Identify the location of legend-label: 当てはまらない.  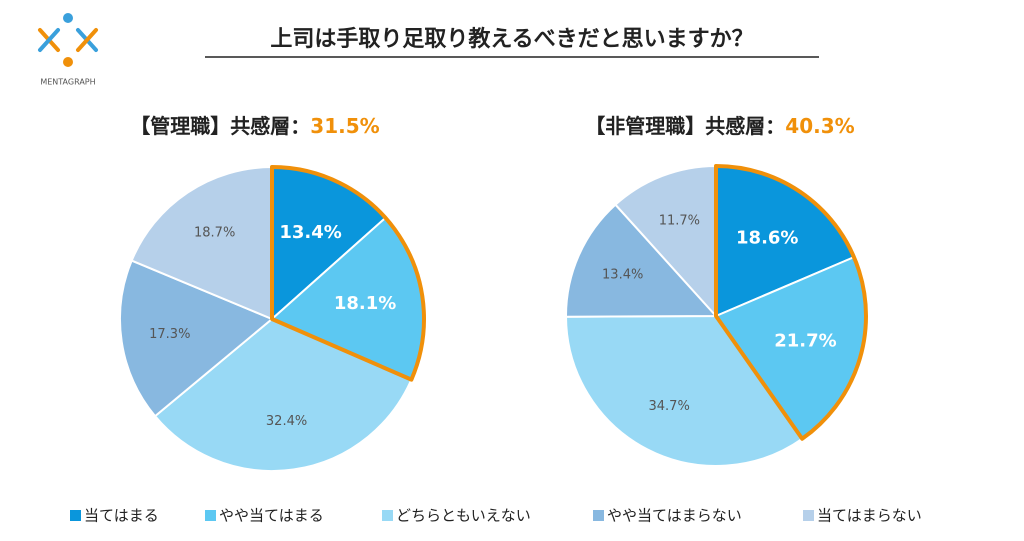
(869, 516).